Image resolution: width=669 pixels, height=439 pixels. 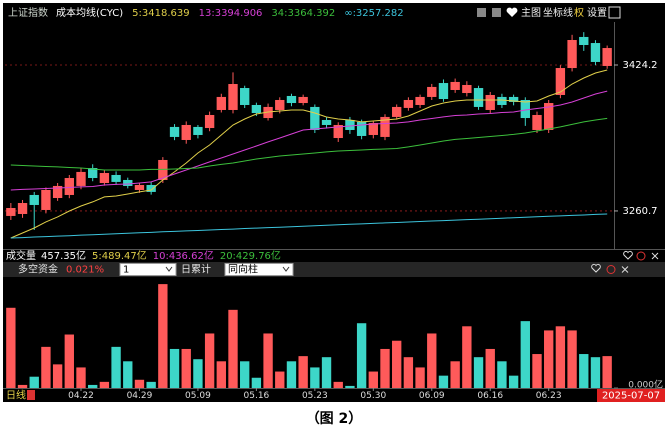 What do you see at coordinates (243, 269) in the screenshot?
I see `dropdown-value: 同向柱` at bounding box center [243, 269].